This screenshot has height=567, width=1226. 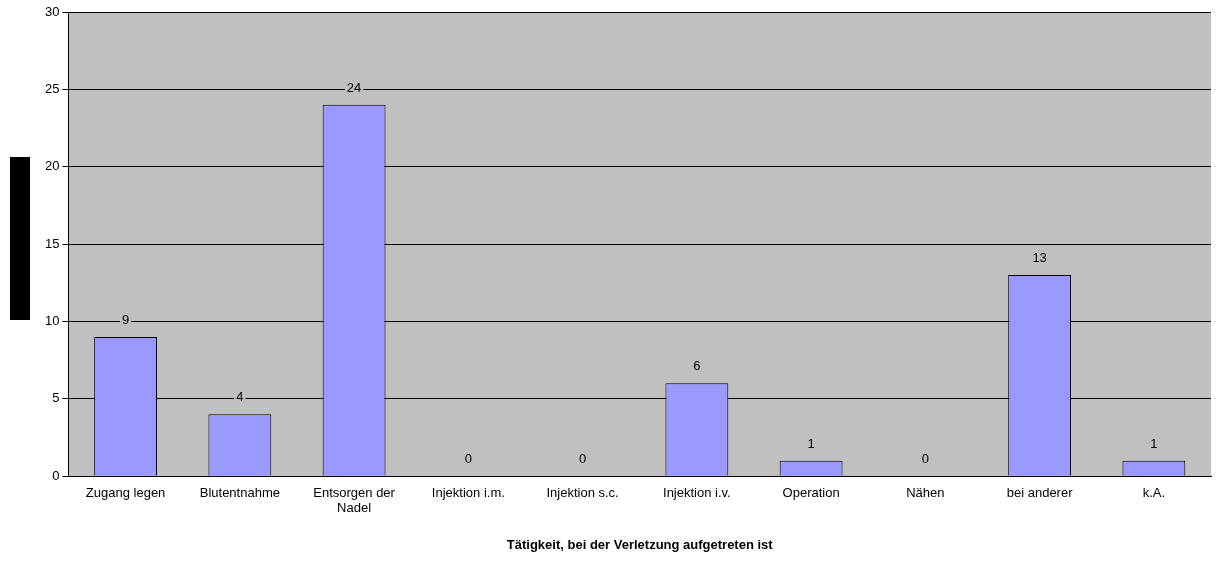 I want to click on y-tick-label: 5, so click(x=56, y=398).